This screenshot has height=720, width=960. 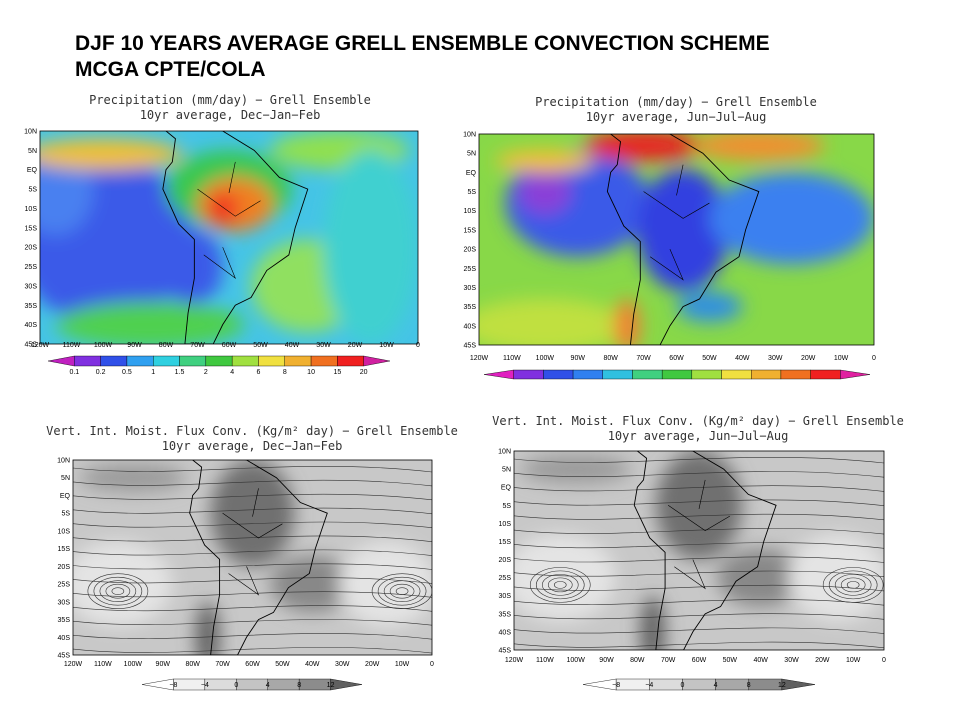 I want to click on lon-label: 100W, so click(x=576, y=660).